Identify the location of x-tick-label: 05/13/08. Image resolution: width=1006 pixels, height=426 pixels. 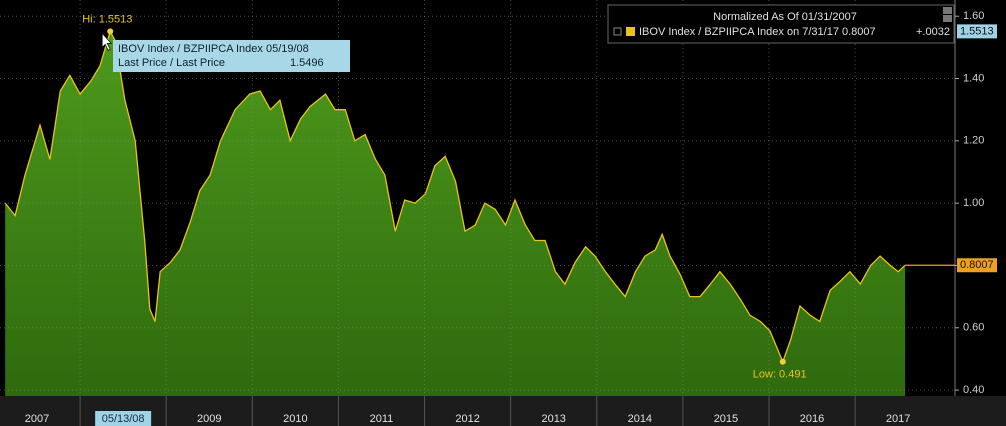
(123, 419).